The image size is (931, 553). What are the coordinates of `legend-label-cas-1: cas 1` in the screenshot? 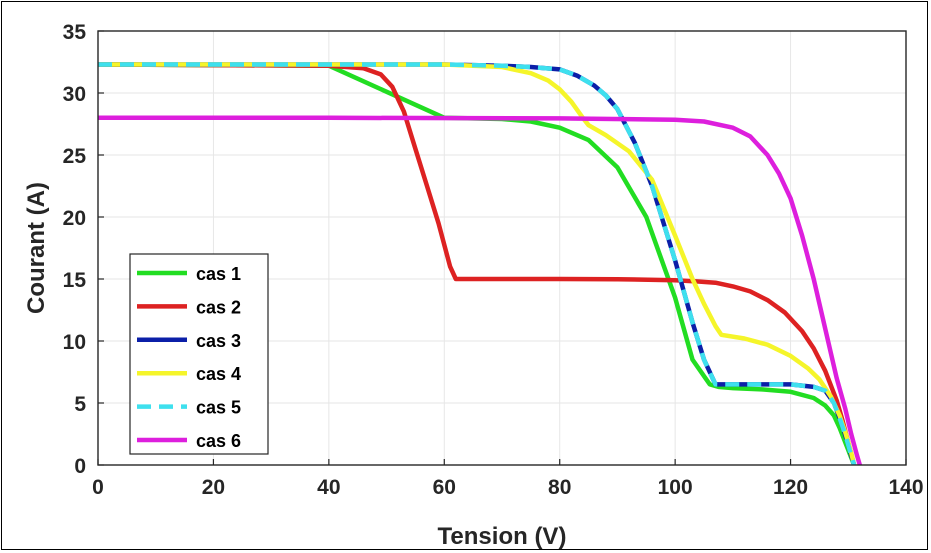 It's located at (218, 274).